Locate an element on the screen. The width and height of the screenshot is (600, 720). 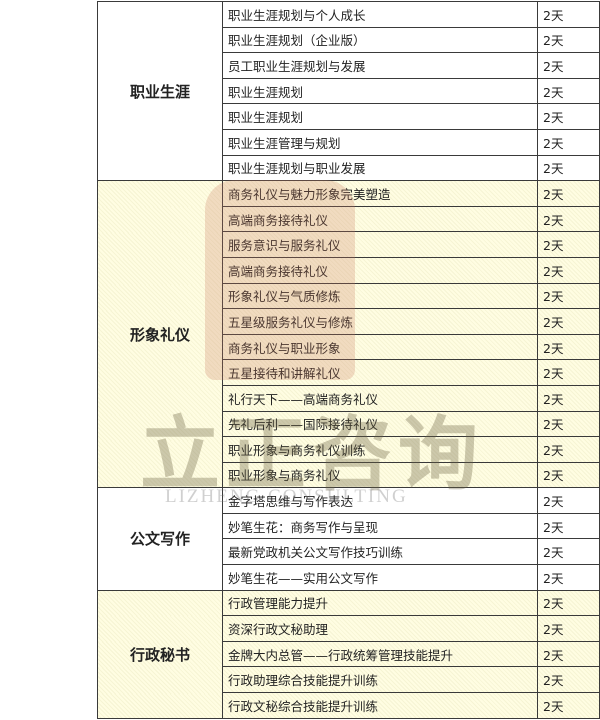
table-row: 职业生涯规划（企业版） 2天 is located at coordinates (349, 40).